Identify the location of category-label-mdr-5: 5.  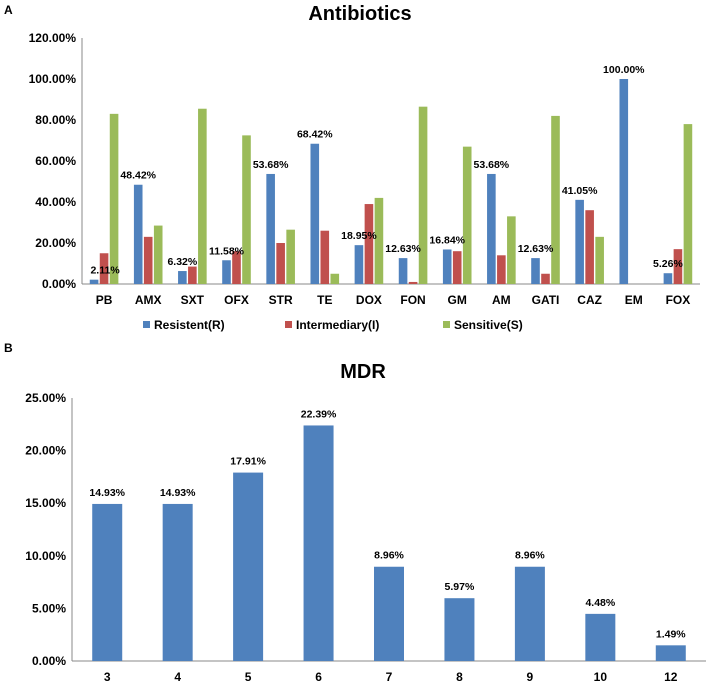
(248, 677).